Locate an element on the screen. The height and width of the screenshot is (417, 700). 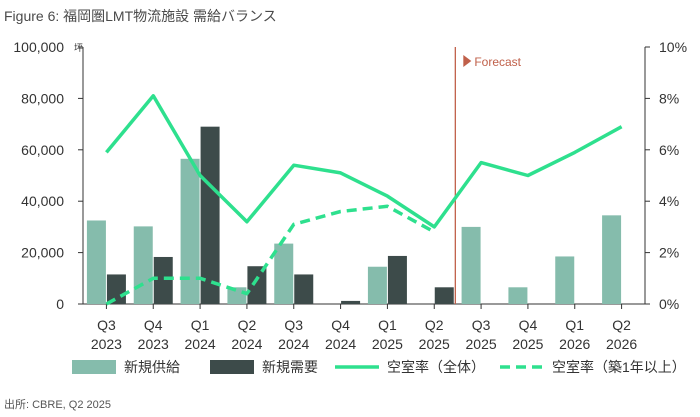
legend-new-supply-swatch is located at coordinates (94, 367).